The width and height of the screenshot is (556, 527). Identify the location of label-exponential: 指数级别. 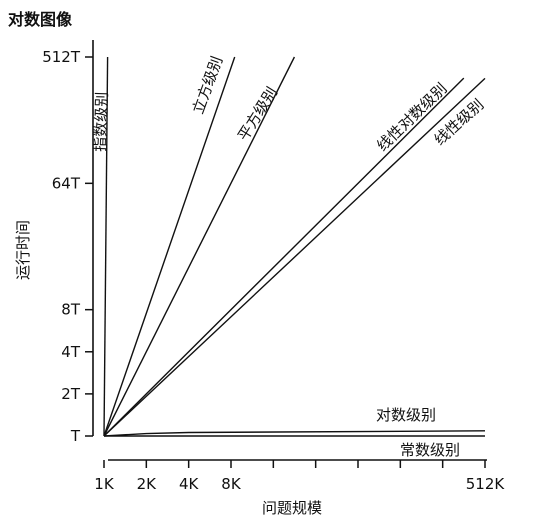
(101, 122).